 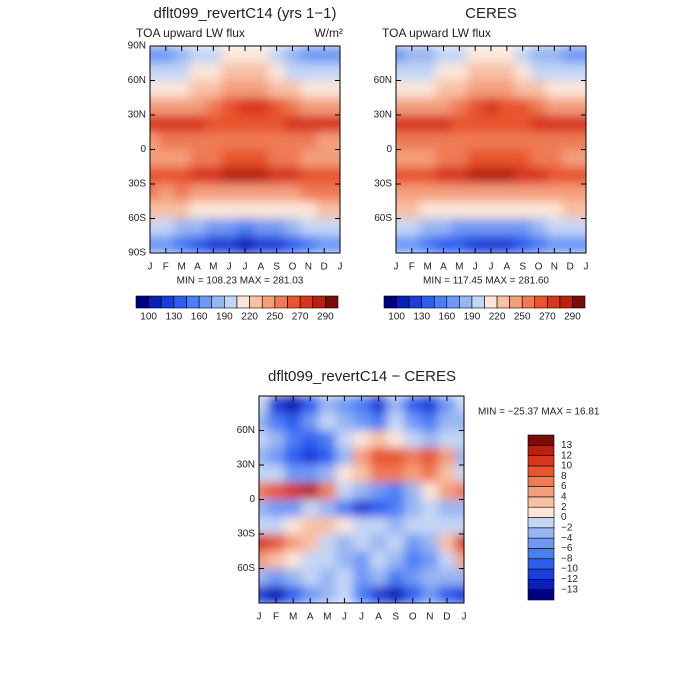 I want to click on field-clip, so click(x=245, y=149).